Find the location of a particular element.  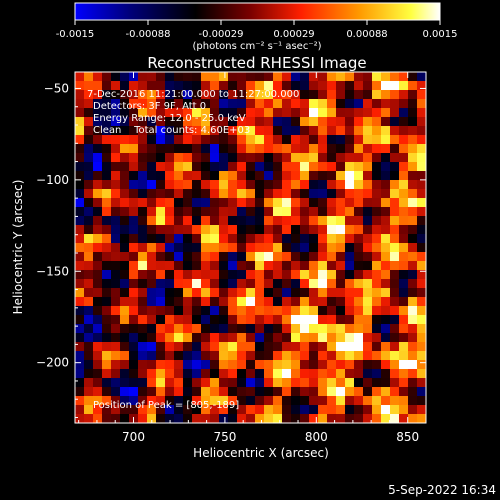

colorbar-tick-label: 0.0015 is located at coordinates (440, 34).